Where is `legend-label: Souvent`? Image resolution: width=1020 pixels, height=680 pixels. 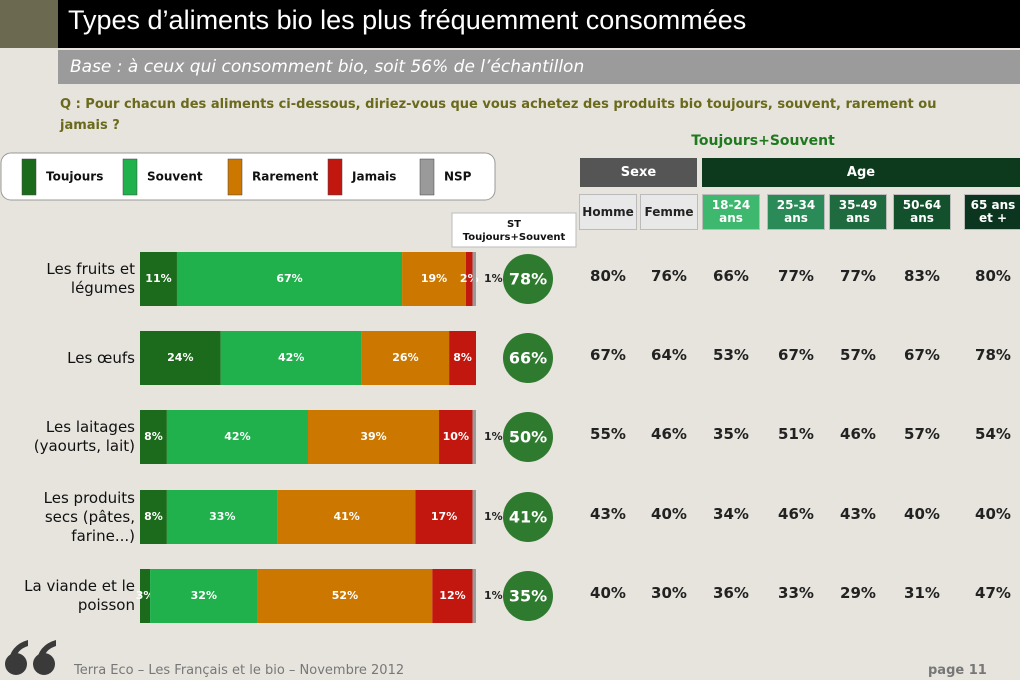
legend-label: Souvent is located at coordinates (175, 177).